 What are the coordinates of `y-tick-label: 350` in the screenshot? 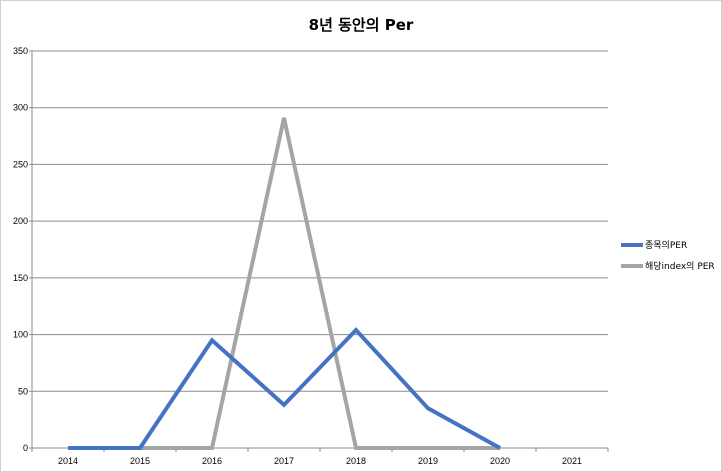 It's located at (20, 51).